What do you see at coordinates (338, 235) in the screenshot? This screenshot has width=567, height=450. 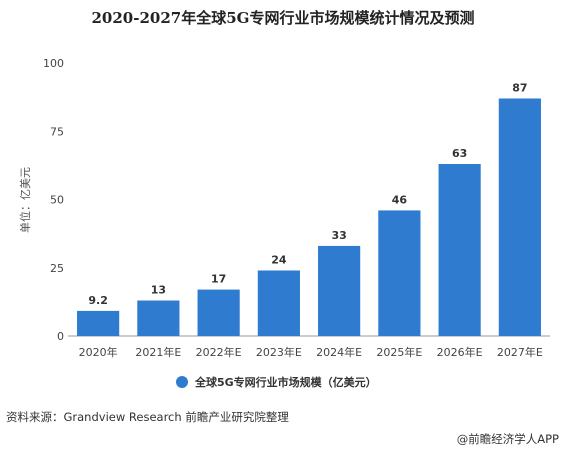 I see `data-label: 33` at bounding box center [338, 235].